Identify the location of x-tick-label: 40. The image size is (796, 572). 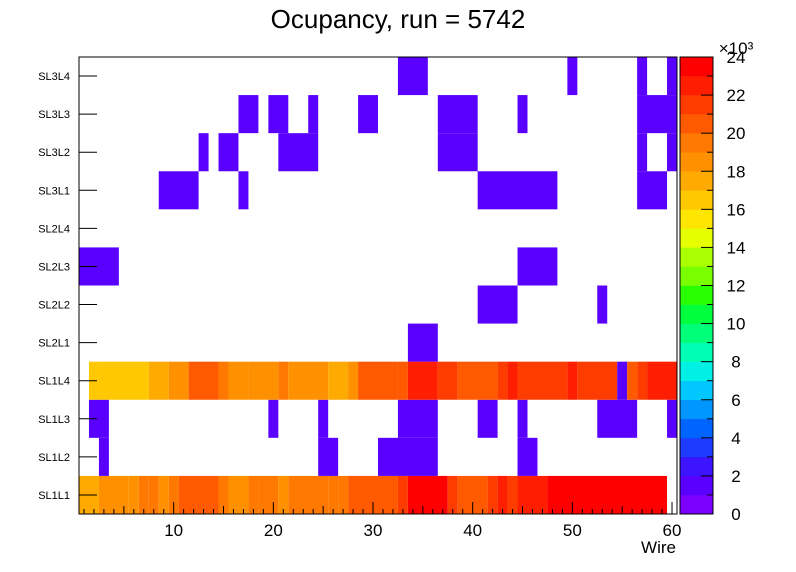
(472, 530).